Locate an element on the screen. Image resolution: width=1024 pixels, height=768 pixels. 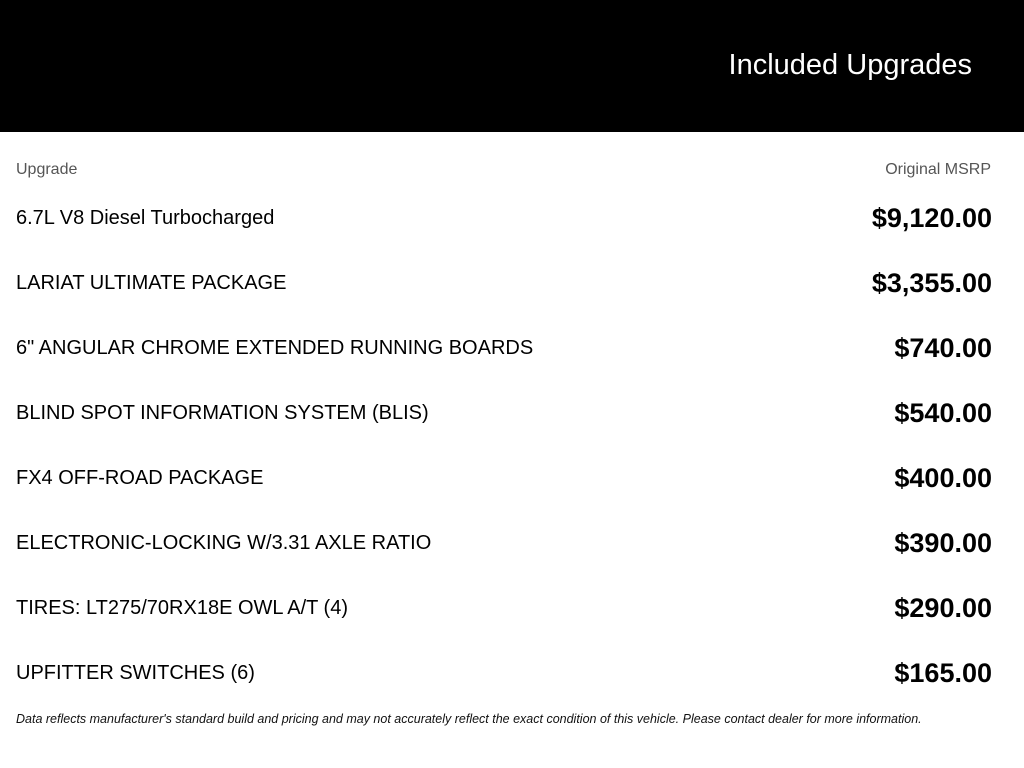
upgrade-price: $390.00 is located at coordinates (943, 542).